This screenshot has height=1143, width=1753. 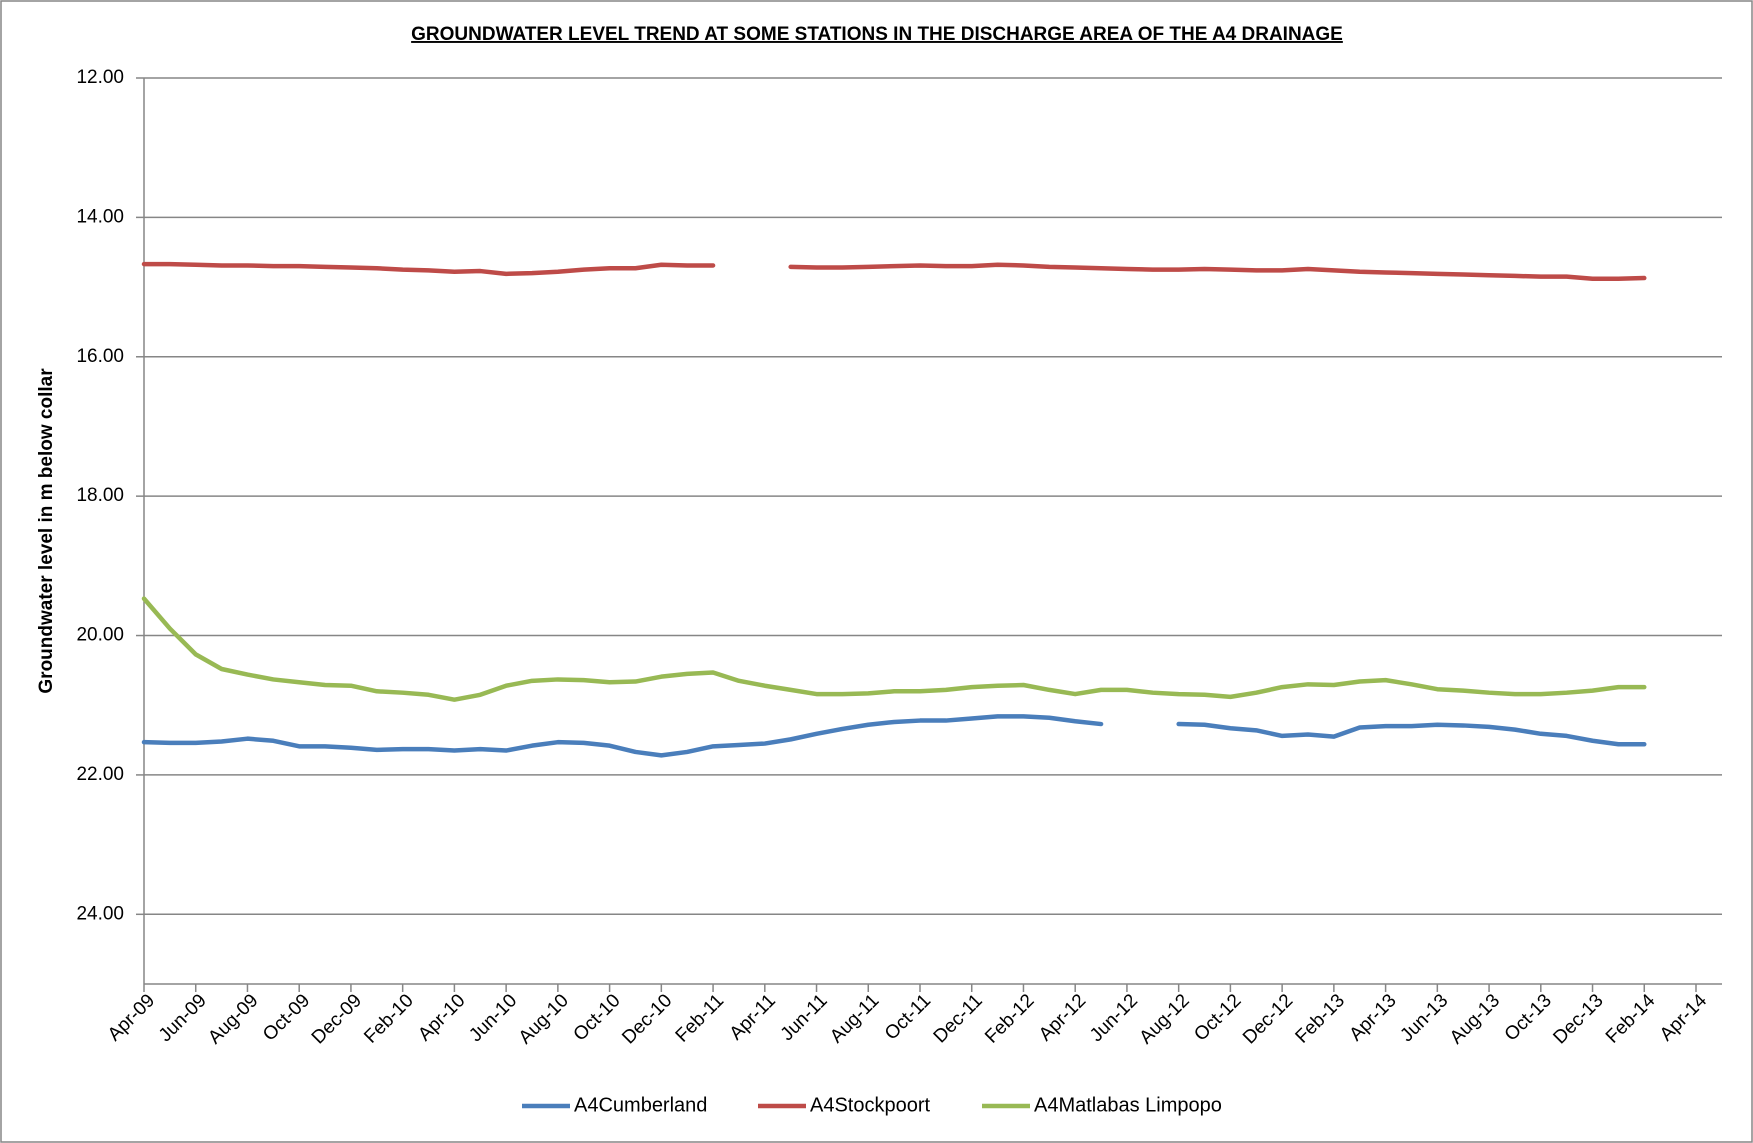 What do you see at coordinates (100, 635) in the screenshot?
I see `y-tick-label: 20.00` at bounding box center [100, 635].